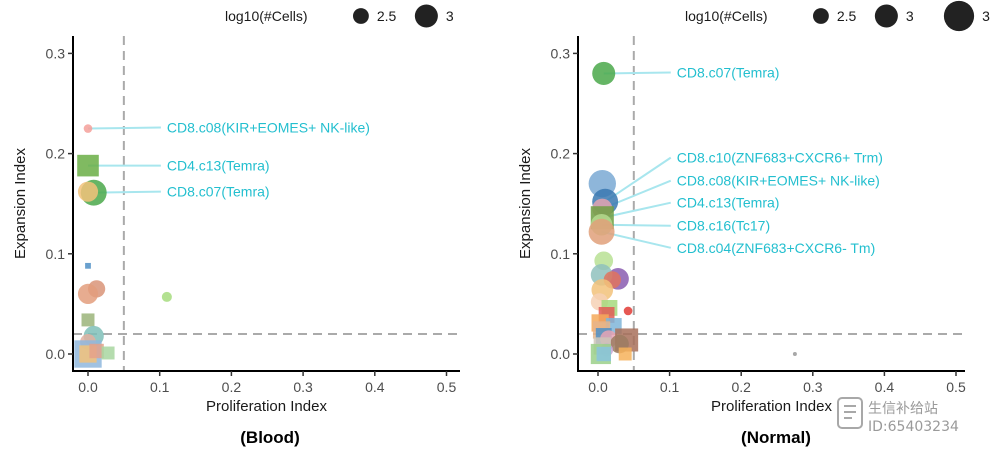 This screenshot has width=990, height=452. I want to click on legend-size-label: 3.5, so click(986, 16).